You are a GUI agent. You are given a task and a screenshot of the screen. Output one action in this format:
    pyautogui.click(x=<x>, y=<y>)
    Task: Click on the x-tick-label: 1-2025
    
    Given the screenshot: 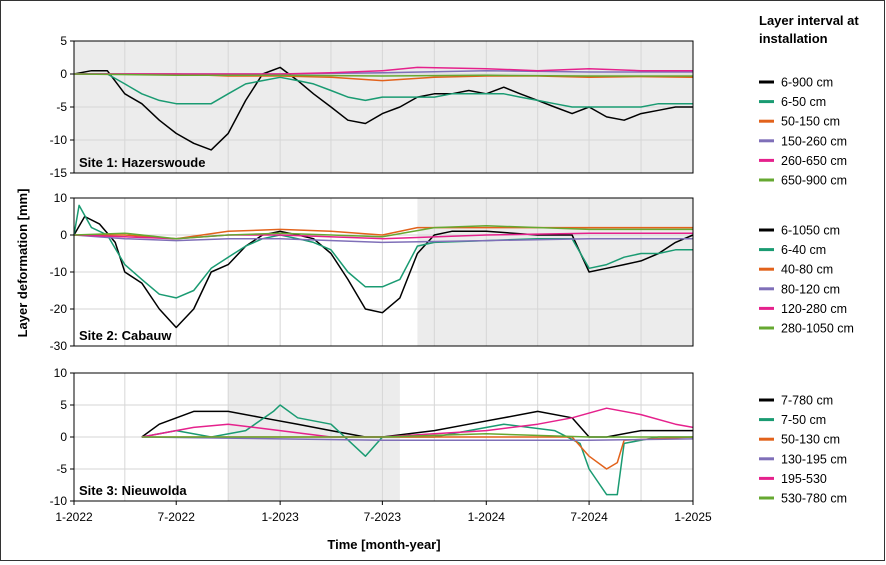 What is the action you would take?
    pyautogui.click(x=693, y=517)
    